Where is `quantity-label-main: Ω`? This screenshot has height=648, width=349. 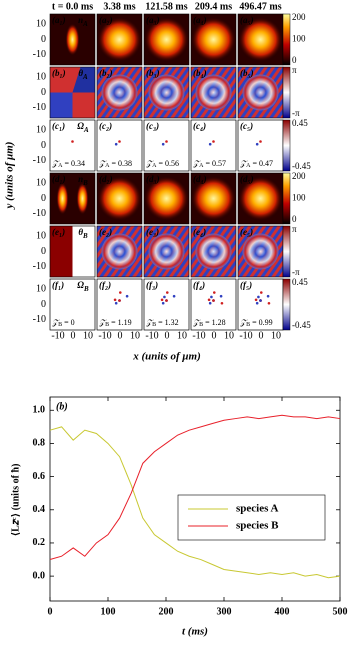
quantity-label-main: Ω is located at coordinates (80, 126).